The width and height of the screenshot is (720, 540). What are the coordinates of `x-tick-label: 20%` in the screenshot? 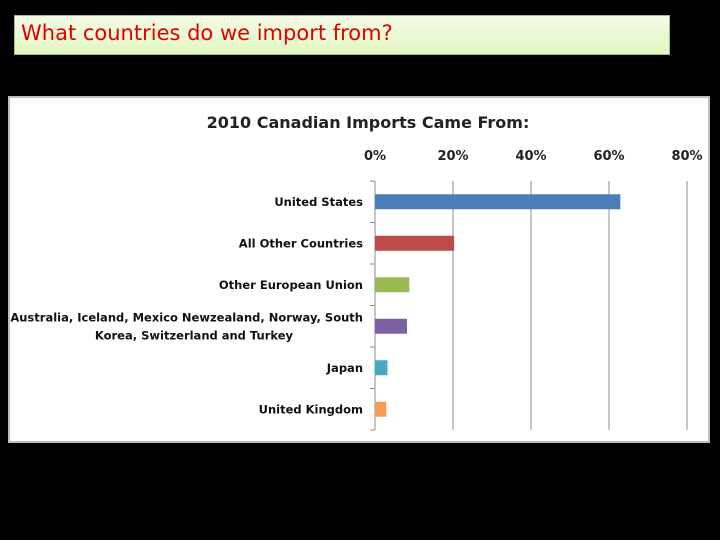 It's located at (452, 156).